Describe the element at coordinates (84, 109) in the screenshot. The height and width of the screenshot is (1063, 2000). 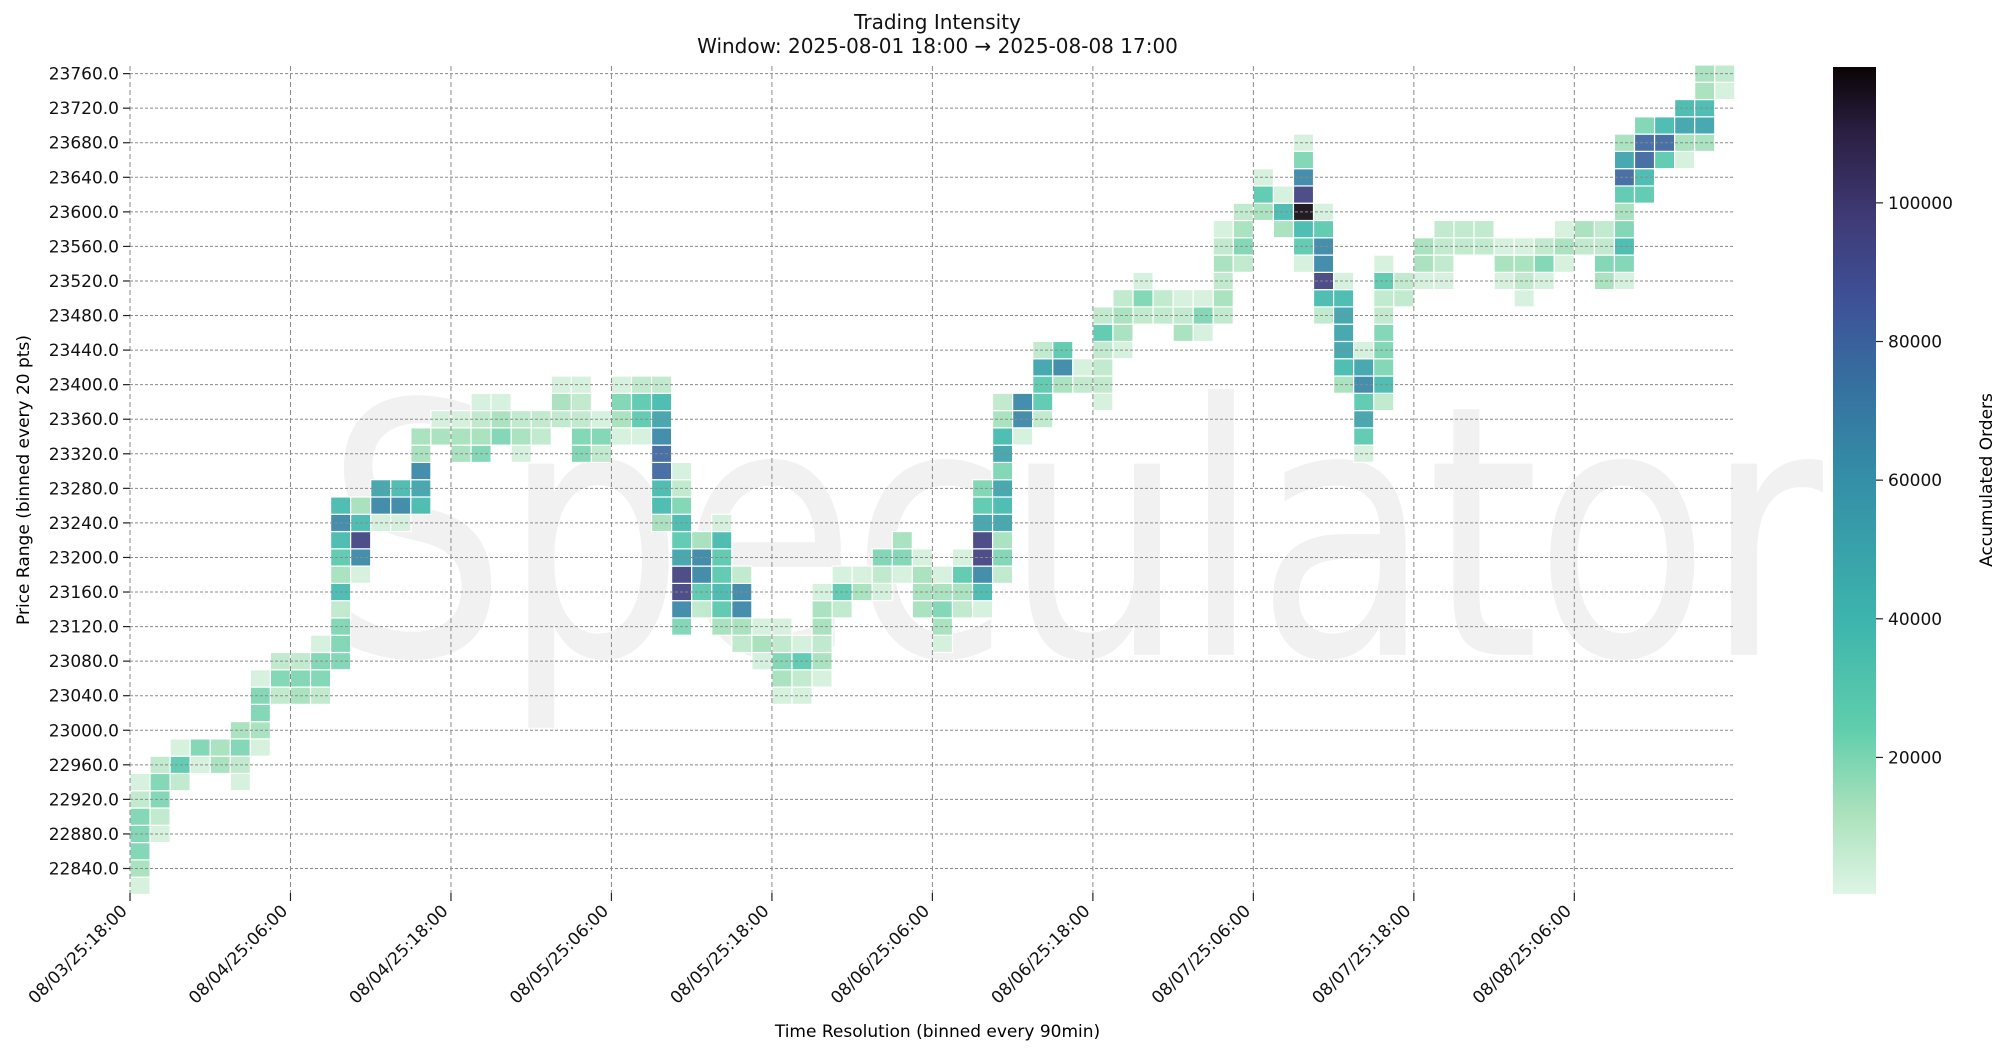
I see `y-tick-label: 23720.0` at that location.